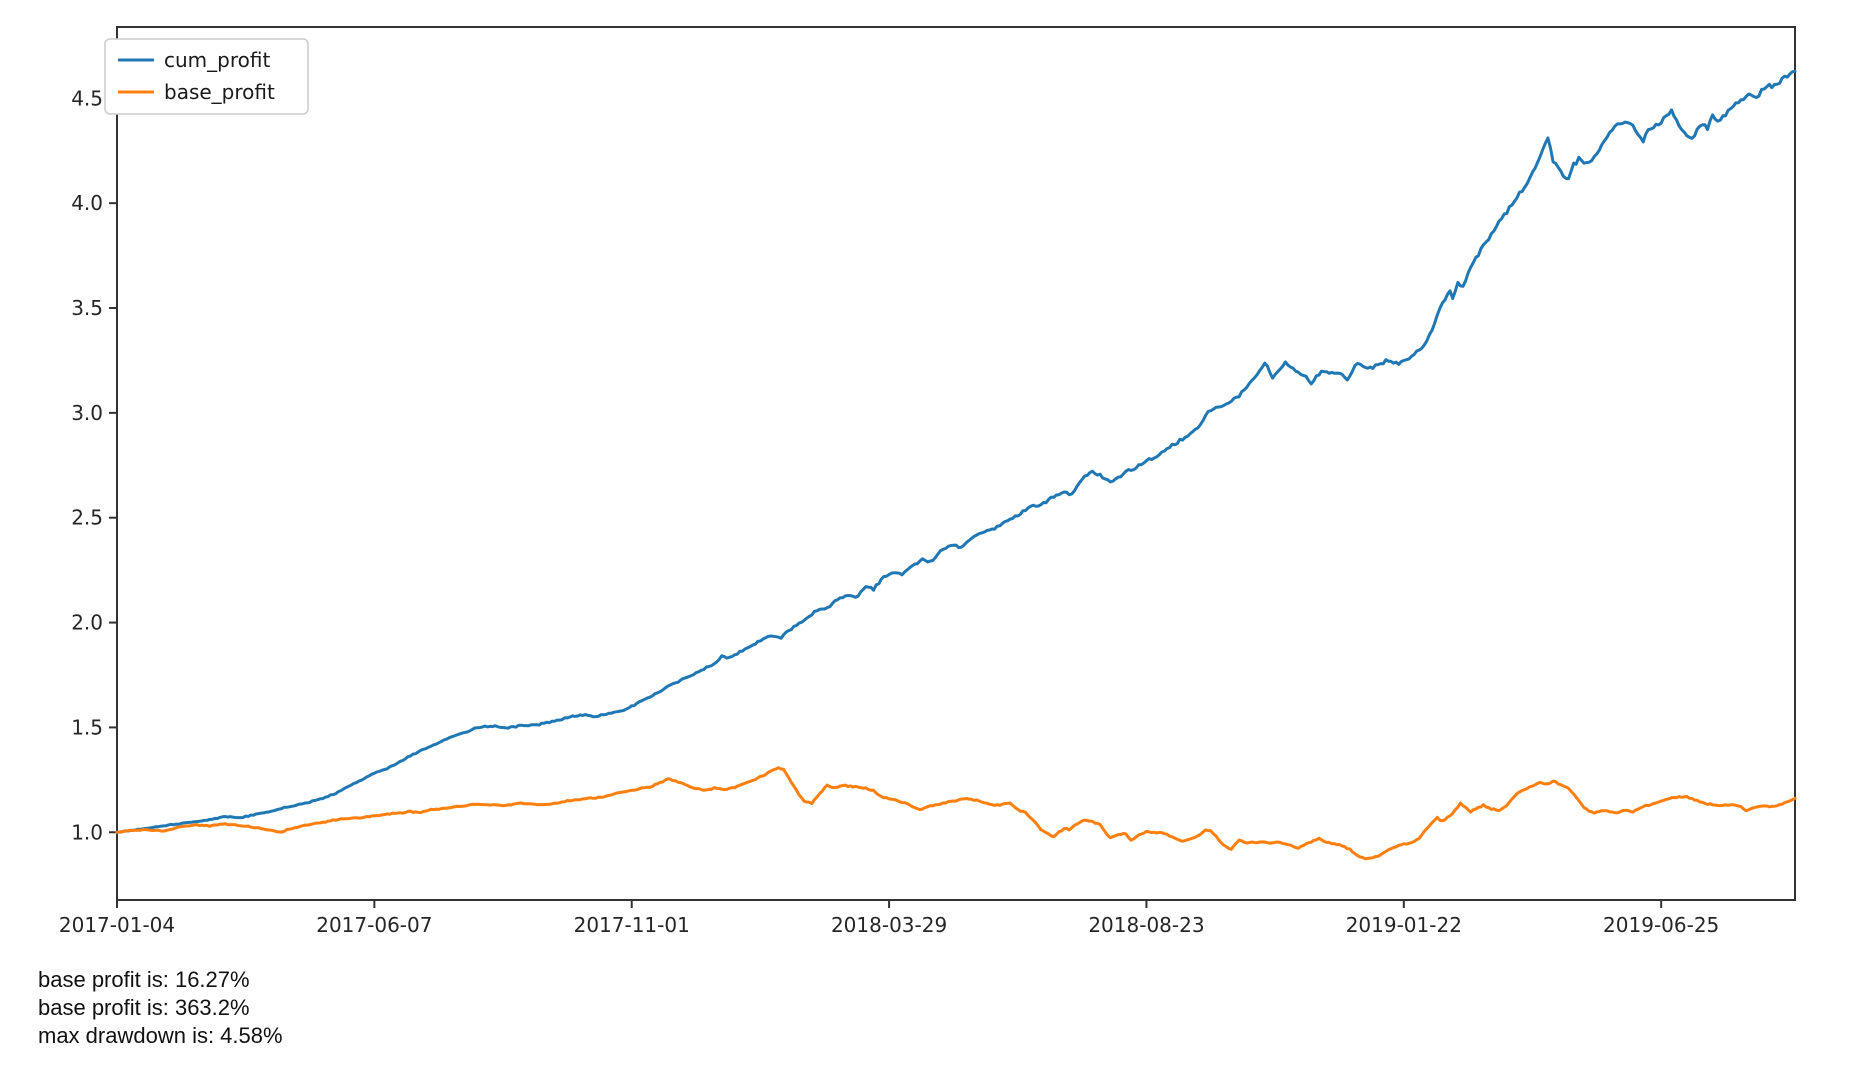 Image resolution: width=1870 pixels, height=1086 pixels. What do you see at coordinates (144, 1007) in the screenshot?
I see `stat-cum-profit-pct: base profit is: 363.2%` at bounding box center [144, 1007].